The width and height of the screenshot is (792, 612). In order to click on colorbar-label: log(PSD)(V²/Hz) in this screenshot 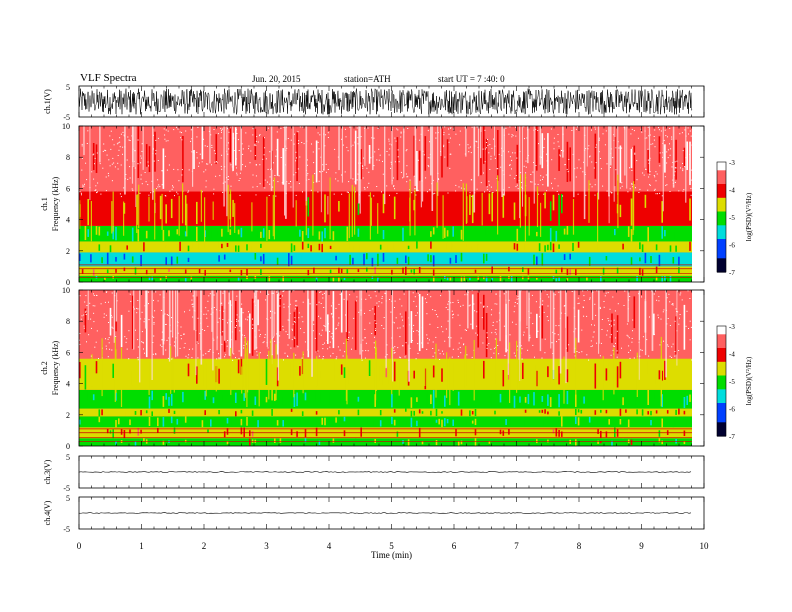, I will do `click(749, 216)`.